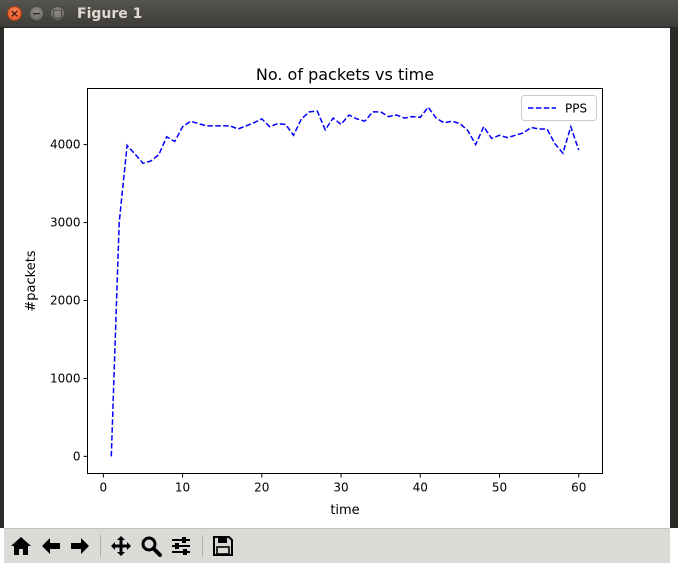  I want to click on x-axis-ticks: 0 10 20 30 40 50 60, so click(343, 484).